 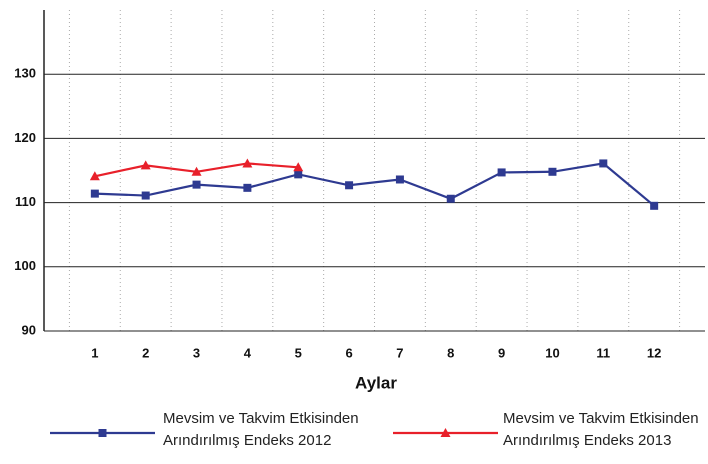 I want to click on x-tick-label: 7, so click(x=399, y=352).